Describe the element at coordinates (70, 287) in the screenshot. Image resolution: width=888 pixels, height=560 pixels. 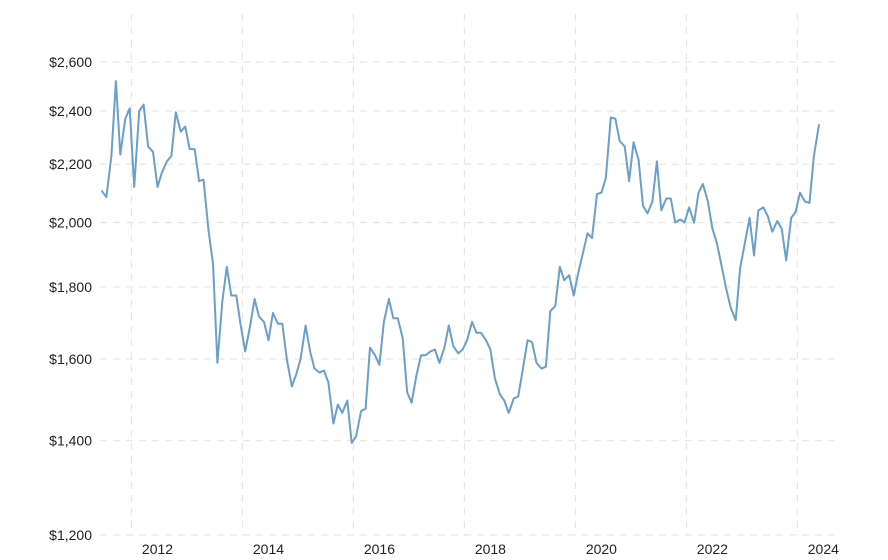
I see `y-tick-label: $1,800` at that location.